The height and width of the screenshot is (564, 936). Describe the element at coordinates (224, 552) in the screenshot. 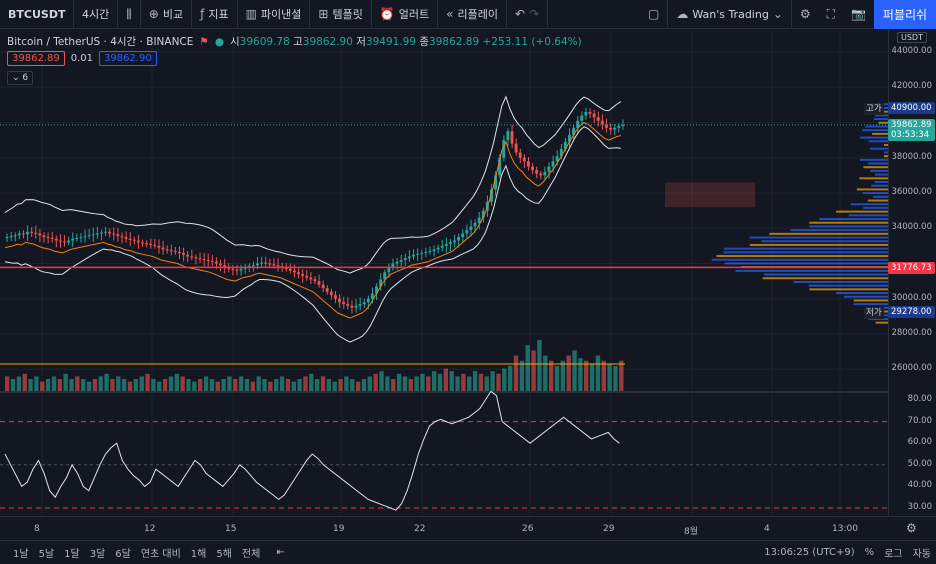

I see `range-button: 5해` at that location.